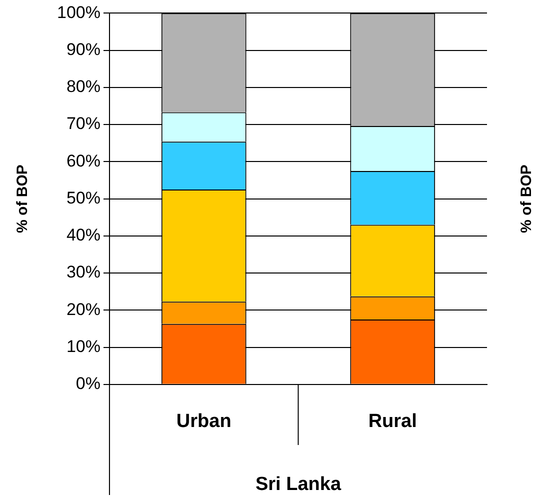  Describe the element at coordinates (83, 160) in the screenshot. I see `y-tick-label: 60%` at that location.